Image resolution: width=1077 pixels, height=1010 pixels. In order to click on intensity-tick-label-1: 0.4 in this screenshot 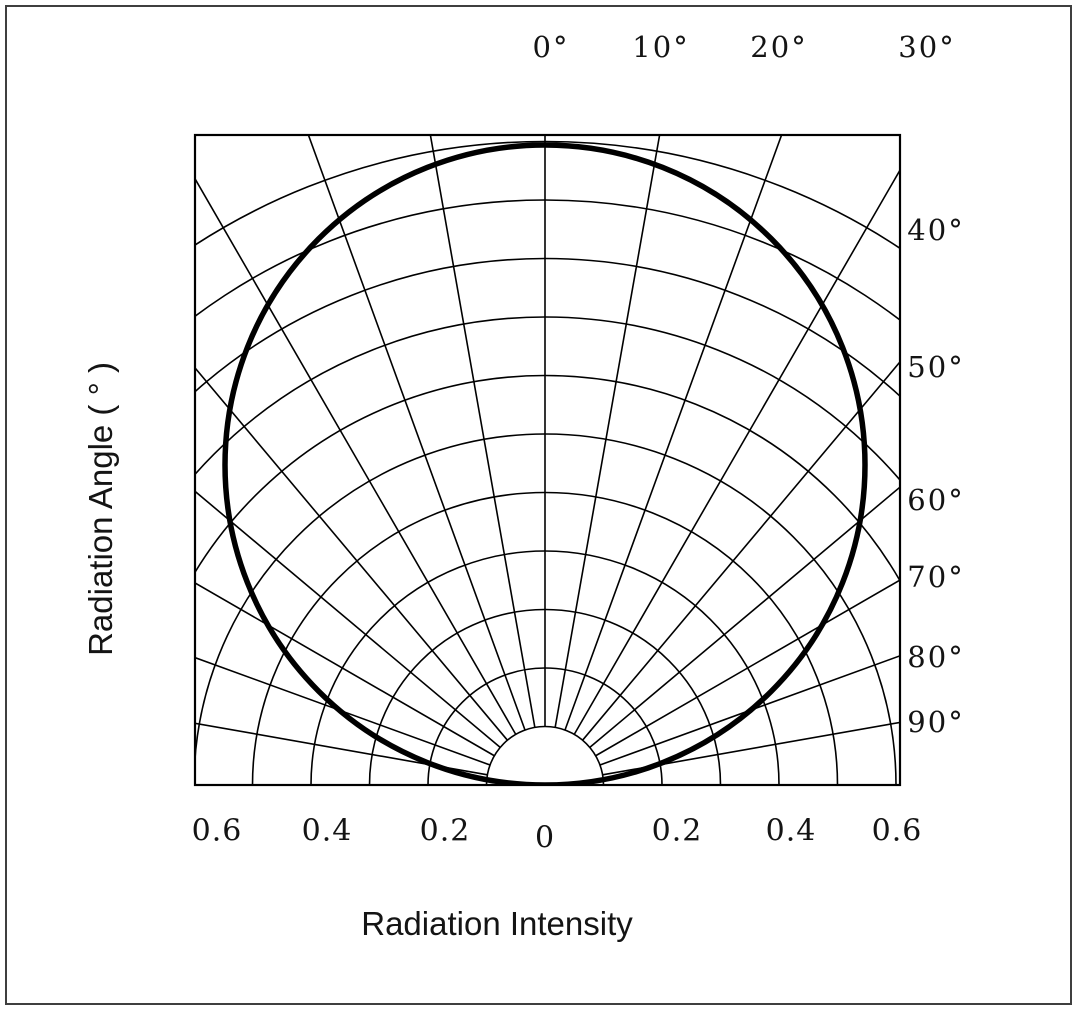, I will do `click(327, 831)`.